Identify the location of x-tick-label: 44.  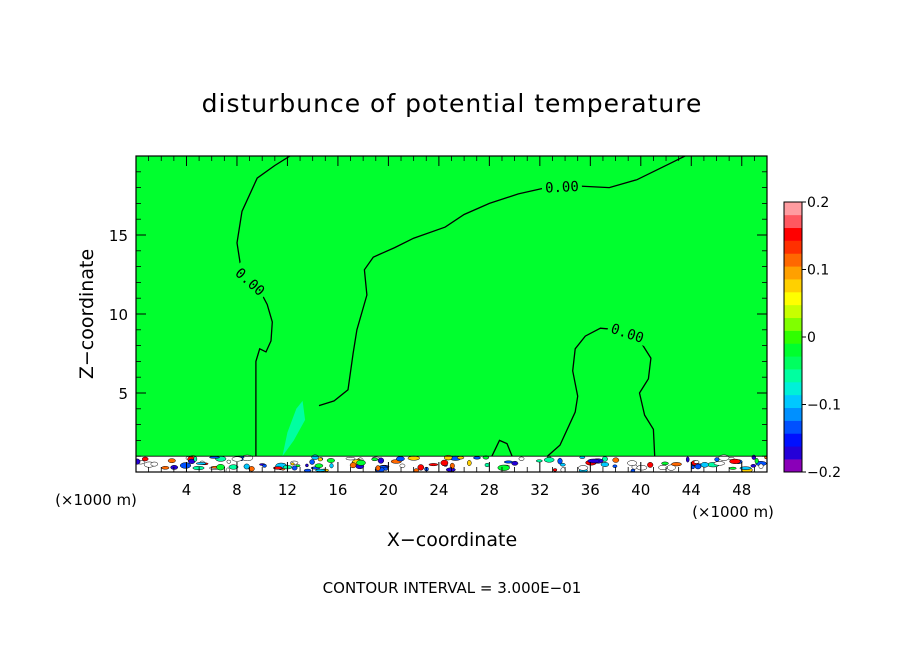
(691, 490).